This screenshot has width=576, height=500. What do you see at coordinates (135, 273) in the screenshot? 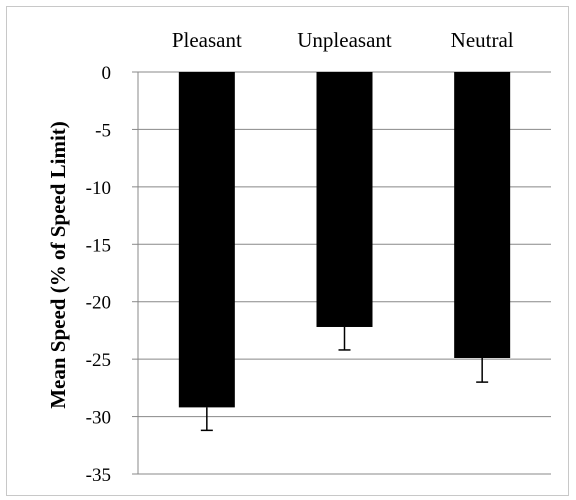
I see `y-axis` at bounding box center [135, 273].